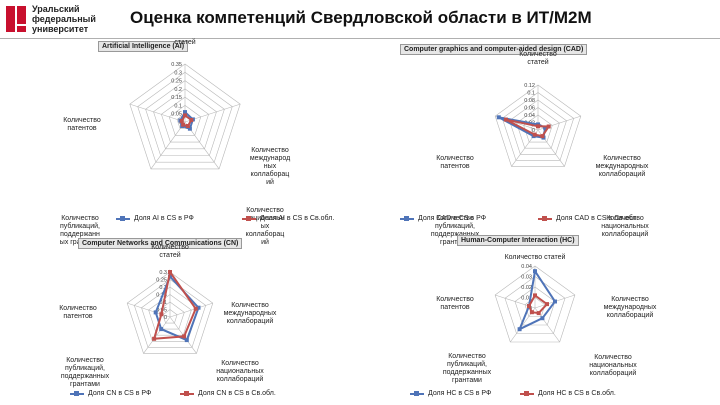  I want to click on series-line-rf, so click(537, 300).